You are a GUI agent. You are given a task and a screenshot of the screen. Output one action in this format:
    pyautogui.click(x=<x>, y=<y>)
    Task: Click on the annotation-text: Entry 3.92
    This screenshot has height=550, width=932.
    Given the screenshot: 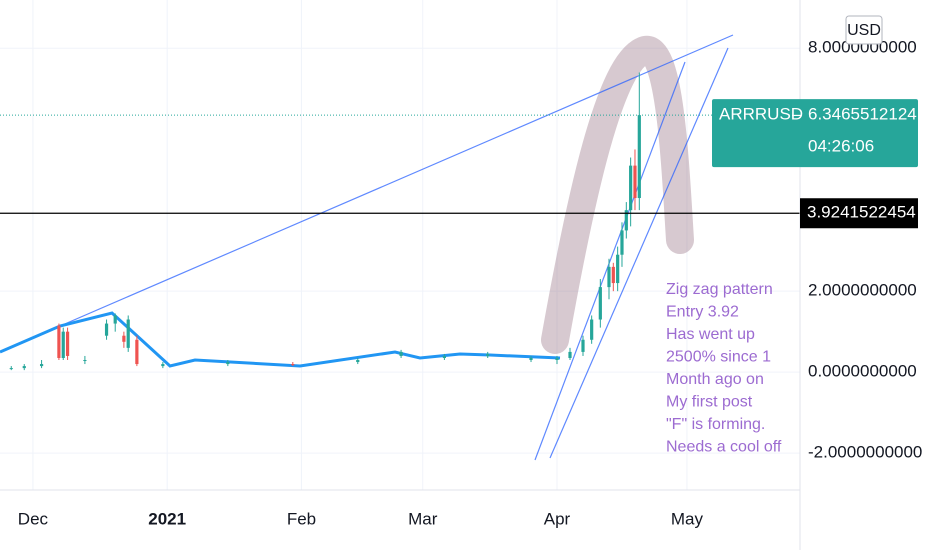 What is the action you would take?
    pyautogui.click(x=702, y=312)
    